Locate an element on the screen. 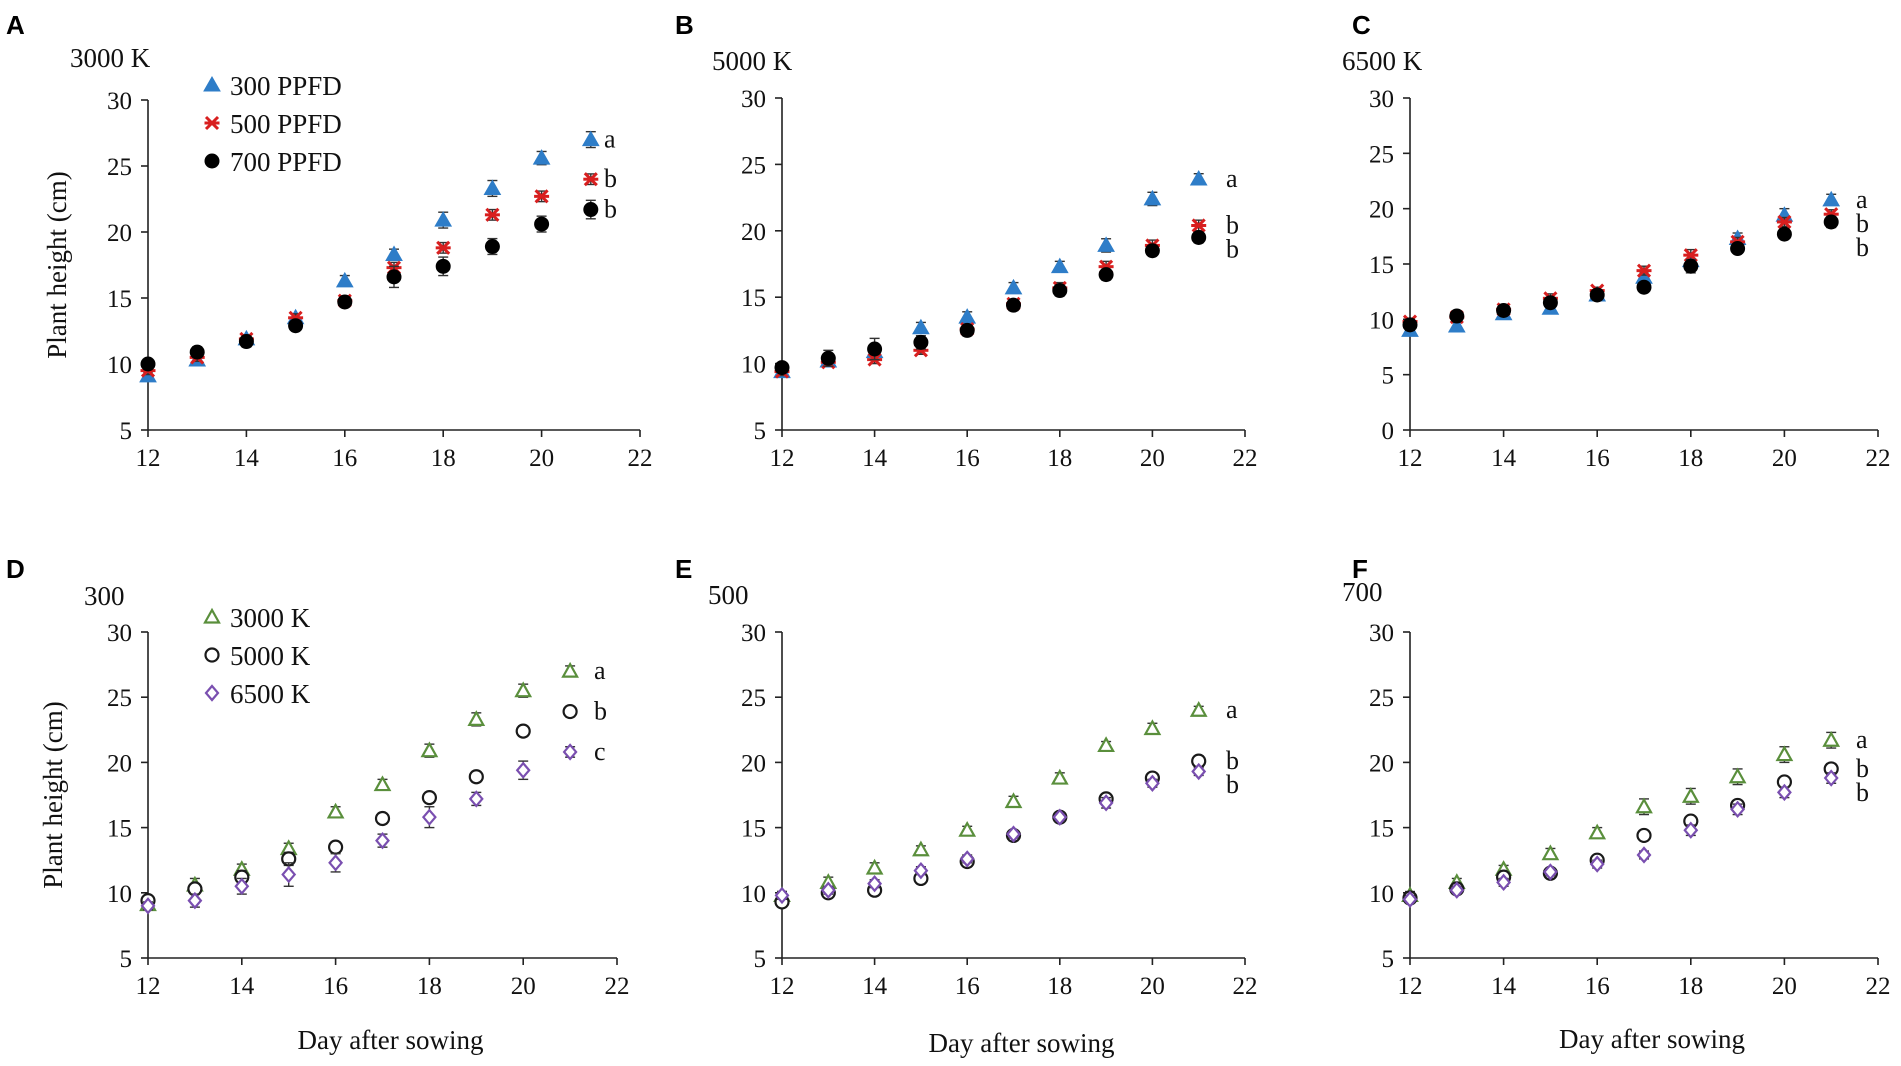 Image resolution: width=1901 pixels, height=1066 pixels. series-300-ppfd is located at coordinates (990, 274).